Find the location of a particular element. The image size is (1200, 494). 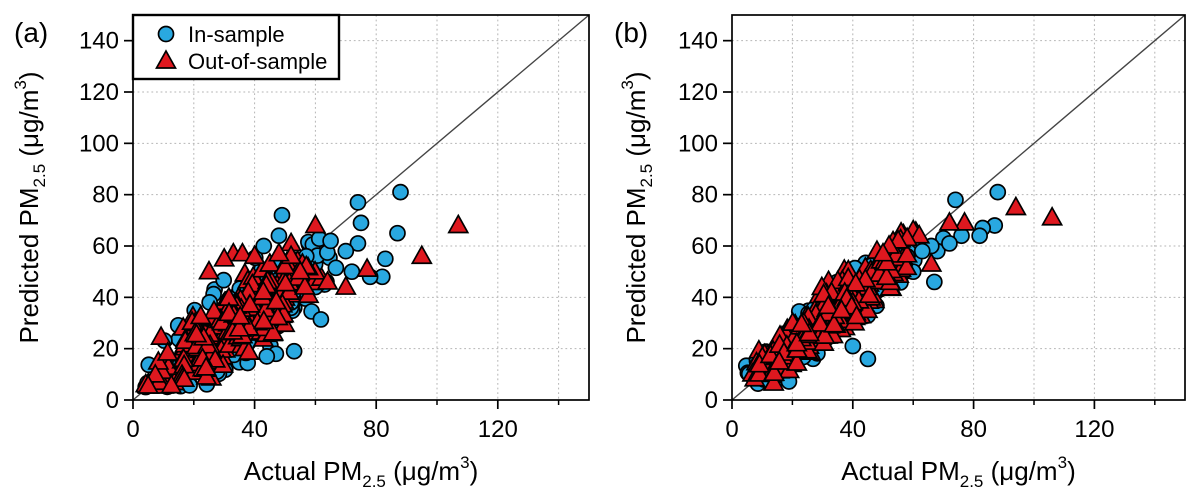

legend-marker-triangle-icon is located at coordinates (166, 59).